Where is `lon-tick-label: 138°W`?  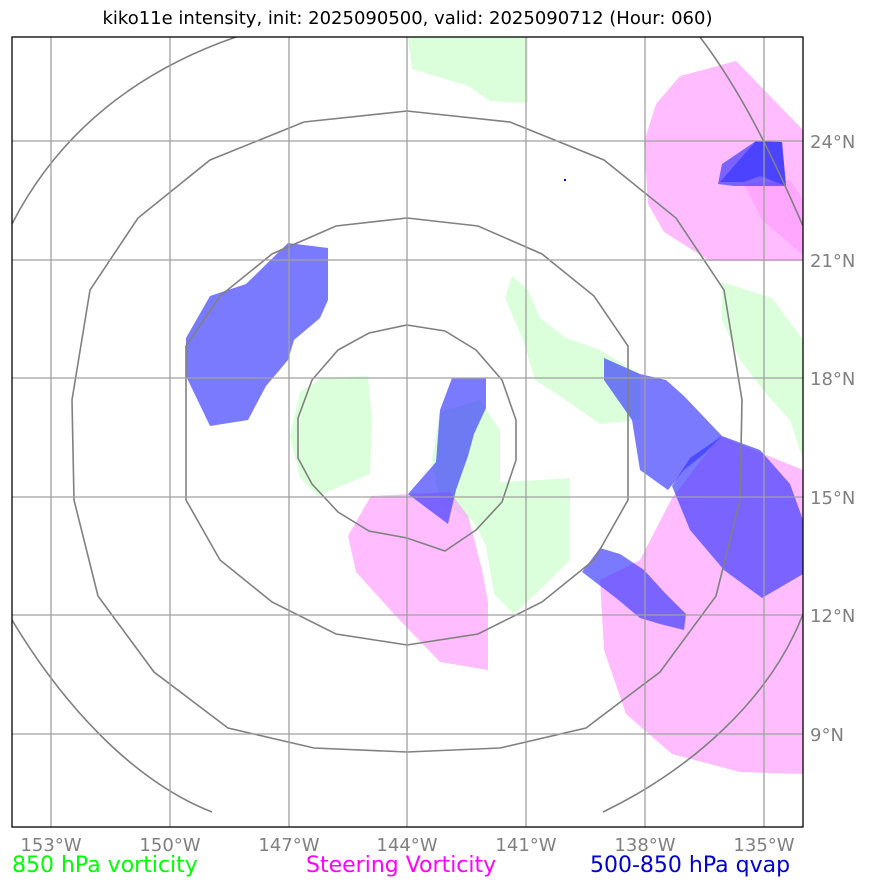
lon-tick-label: 138°W is located at coordinates (644, 845).